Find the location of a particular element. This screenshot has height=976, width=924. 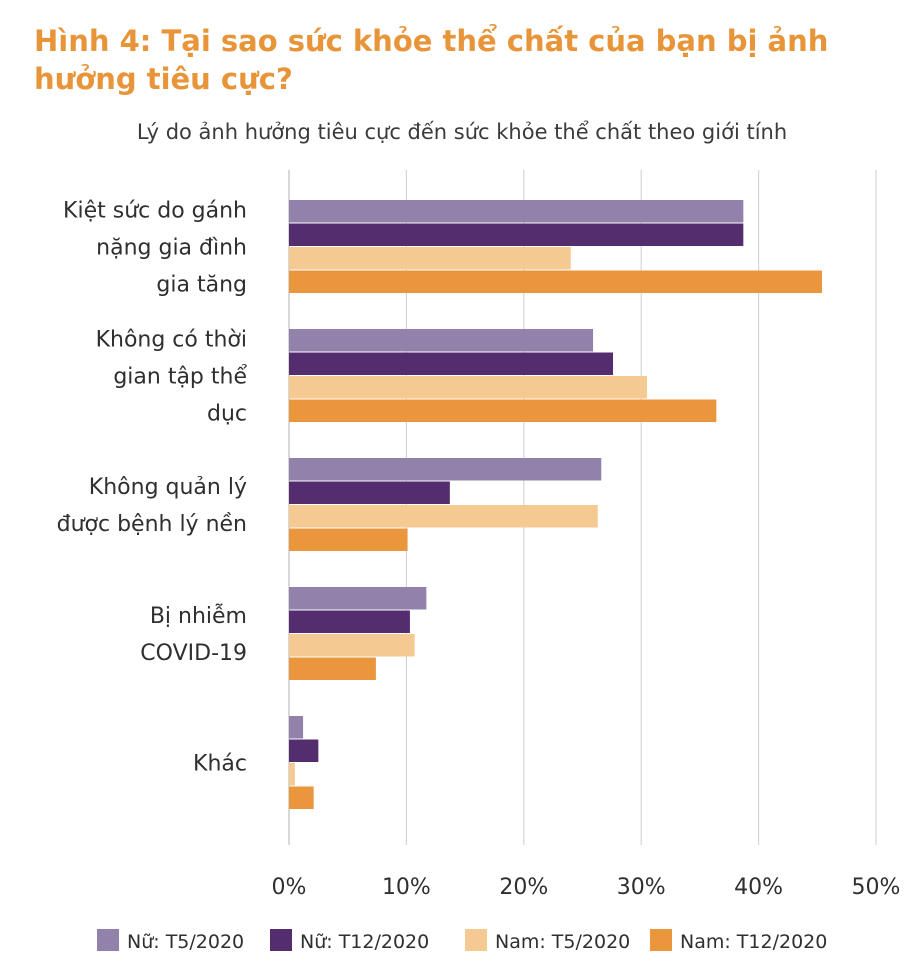

category-label: Không có thời gian tập thể dục is located at coordinates (172, 377).